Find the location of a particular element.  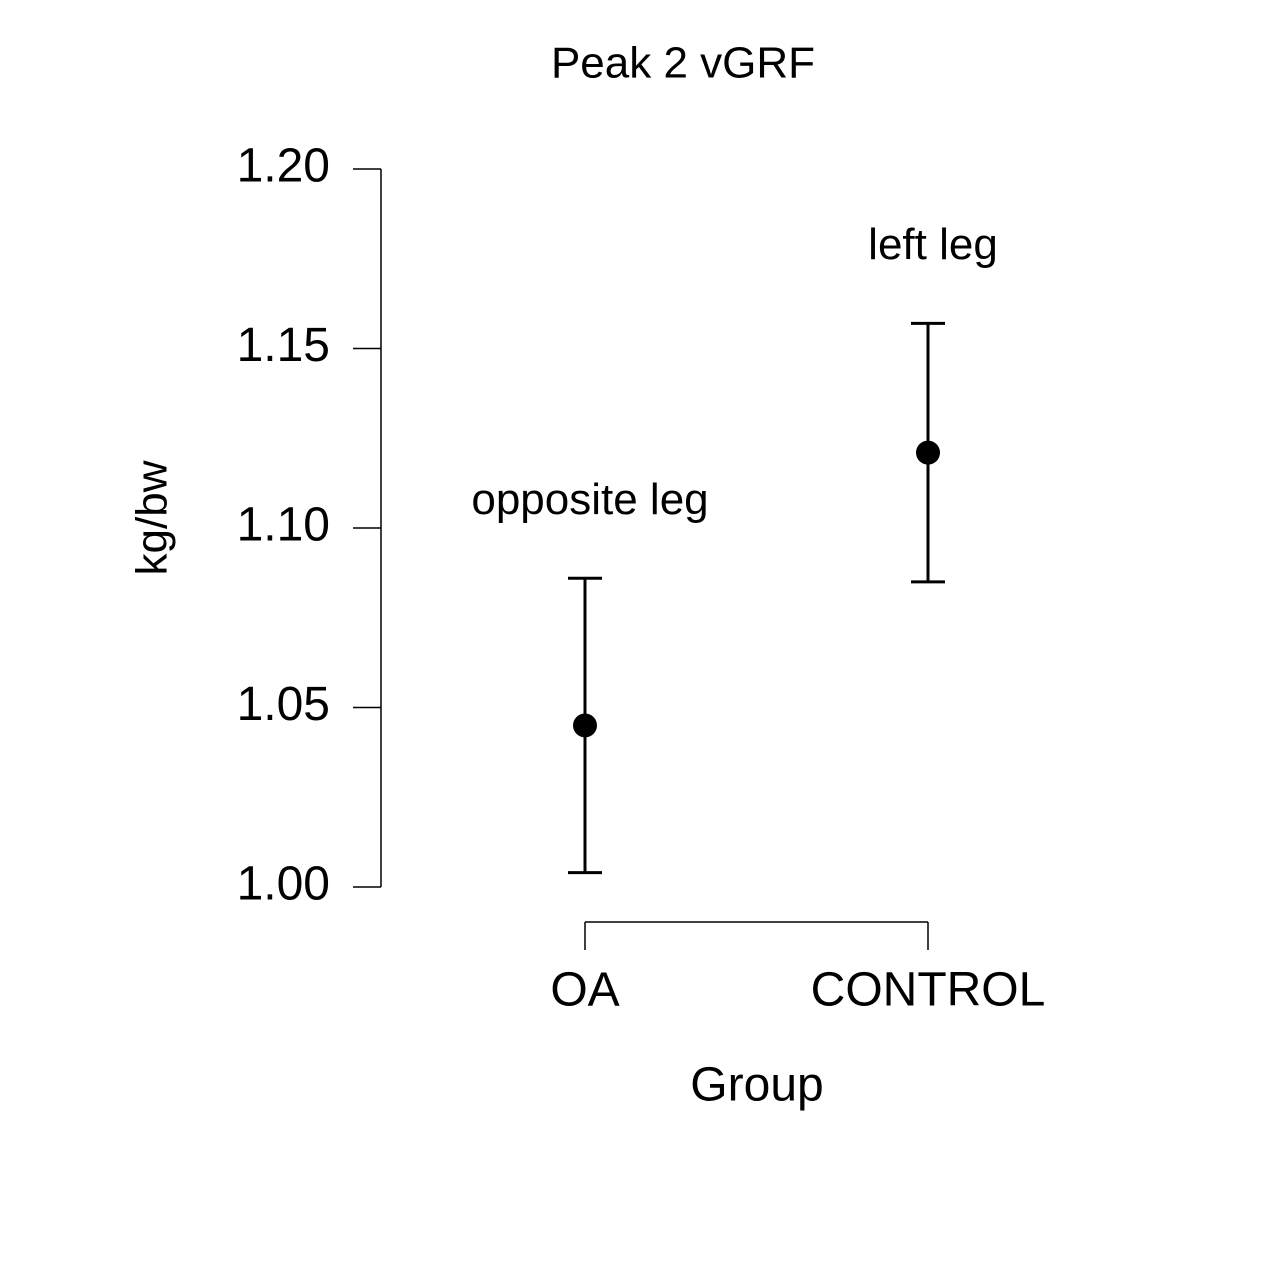

annotation: opposite leg is located at coordinates (589, 499).